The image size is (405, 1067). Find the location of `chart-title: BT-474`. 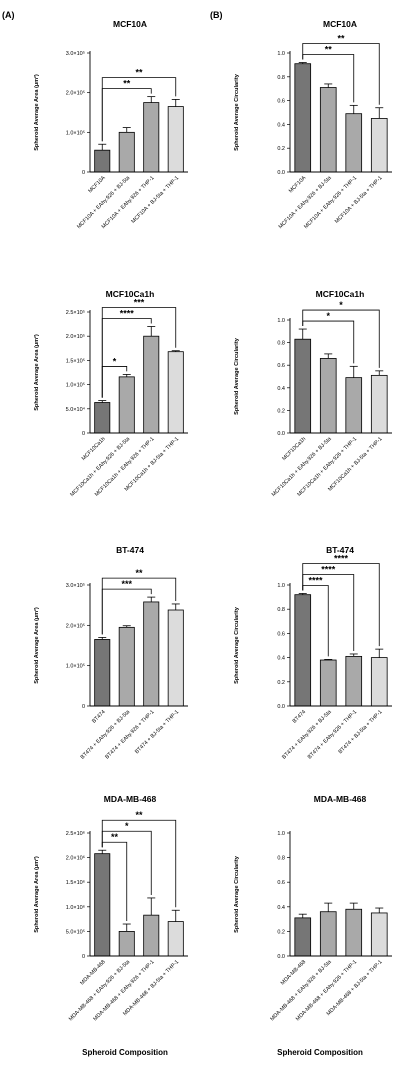

chart-title: BT-474 is located at coordinates (340, 550).